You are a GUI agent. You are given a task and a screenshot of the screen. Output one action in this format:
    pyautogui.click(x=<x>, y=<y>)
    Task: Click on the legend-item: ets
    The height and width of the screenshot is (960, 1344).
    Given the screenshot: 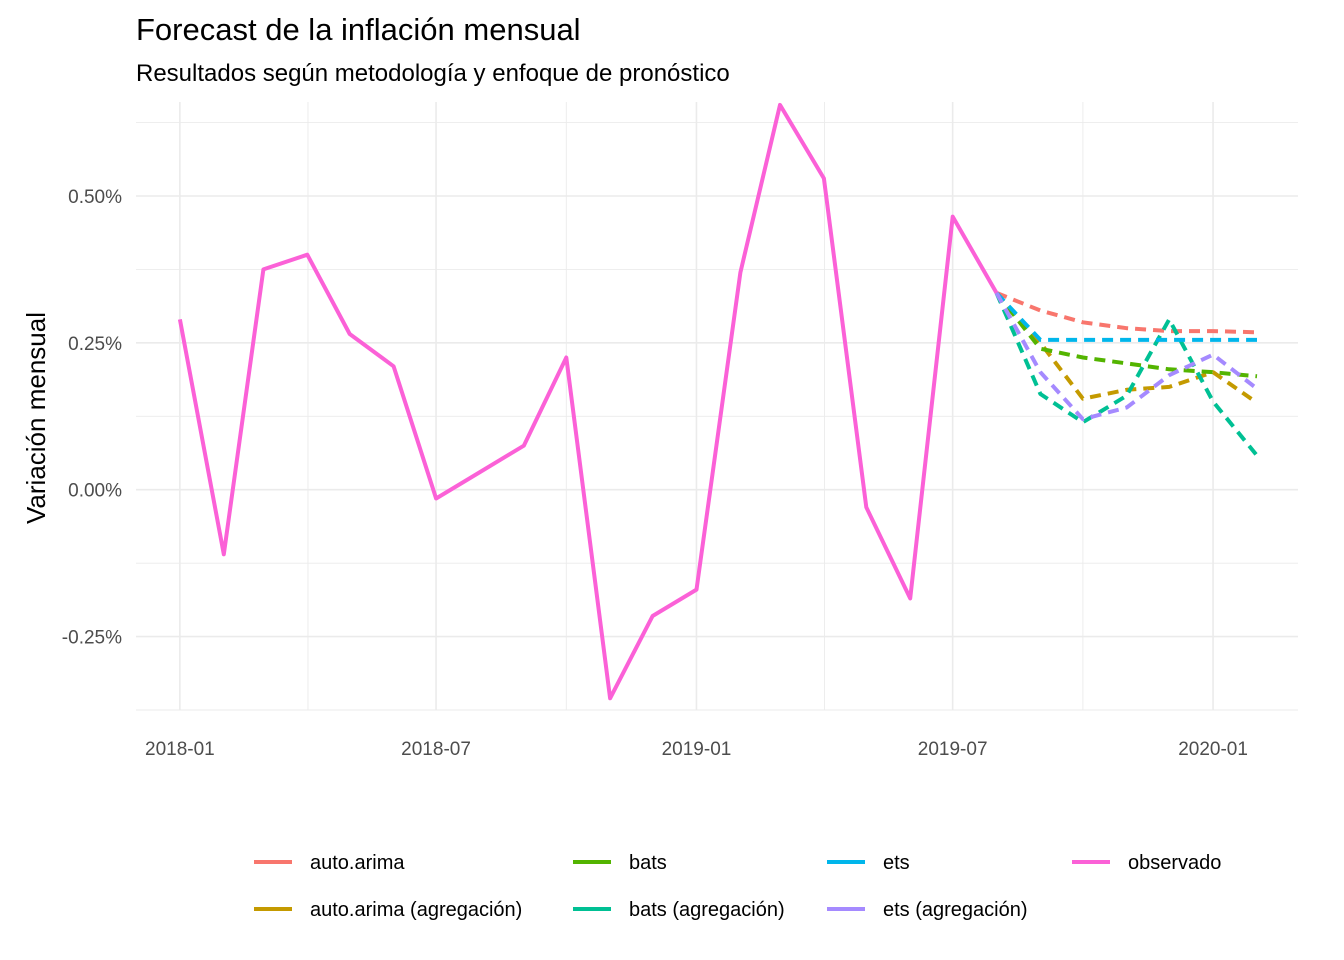 What is the action you would take?
    pyautogui.click(x=868, y=863)
    